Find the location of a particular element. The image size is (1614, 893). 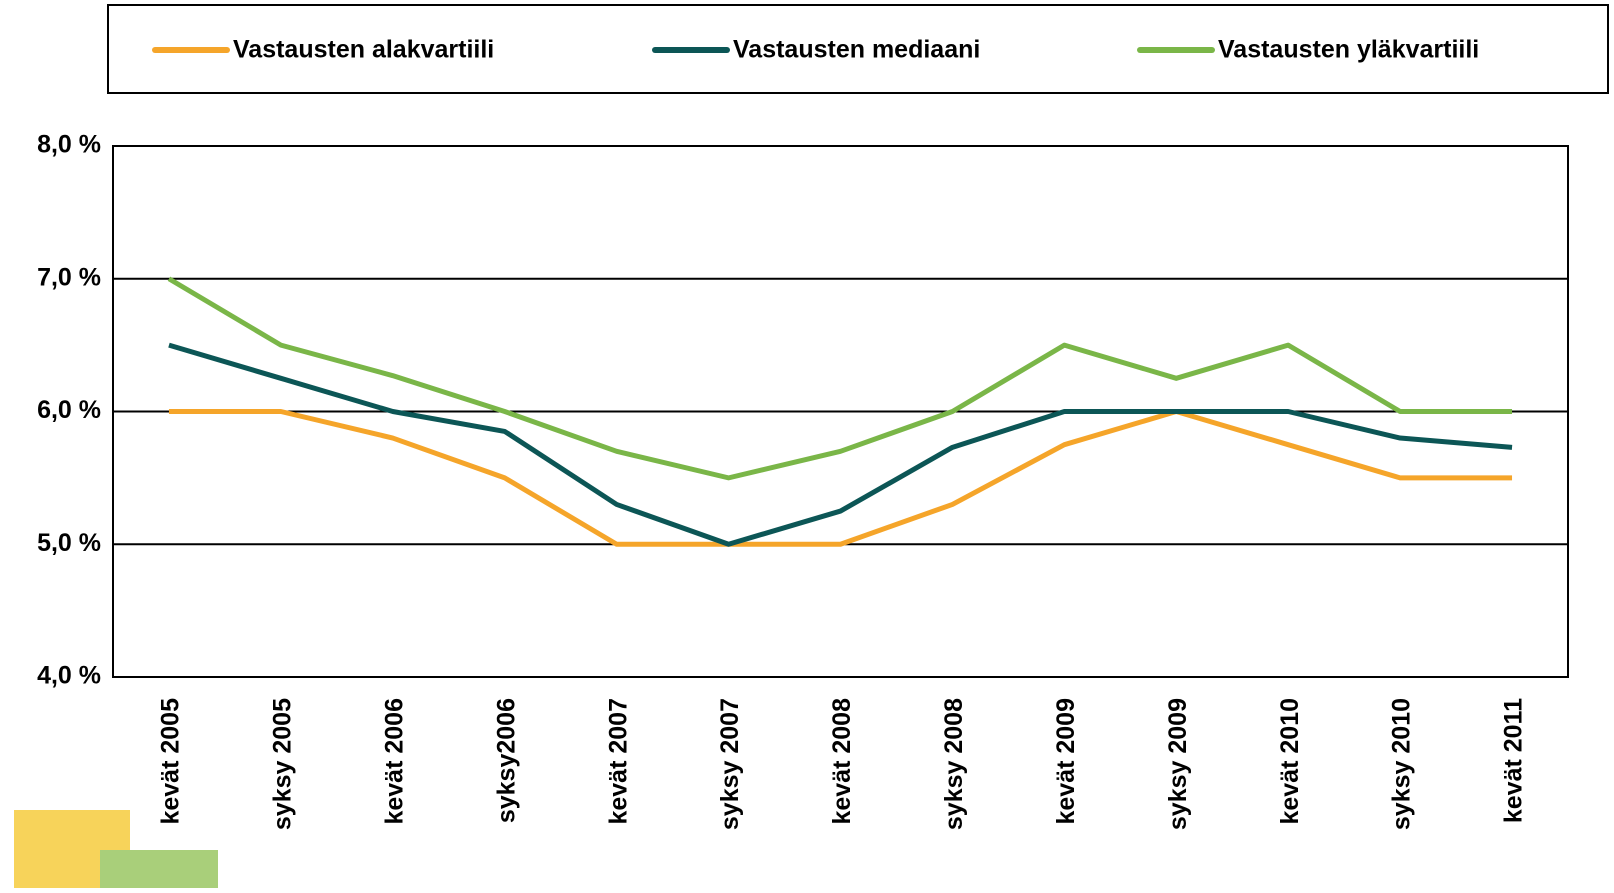

x-tick-label: syksy 2008 is located at coordinates (954, 764).